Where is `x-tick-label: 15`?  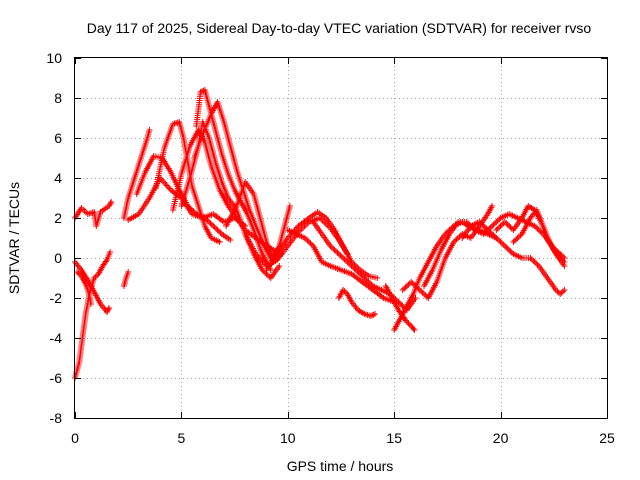
x-tick-label: 15 is located at coordinates (394, 438).